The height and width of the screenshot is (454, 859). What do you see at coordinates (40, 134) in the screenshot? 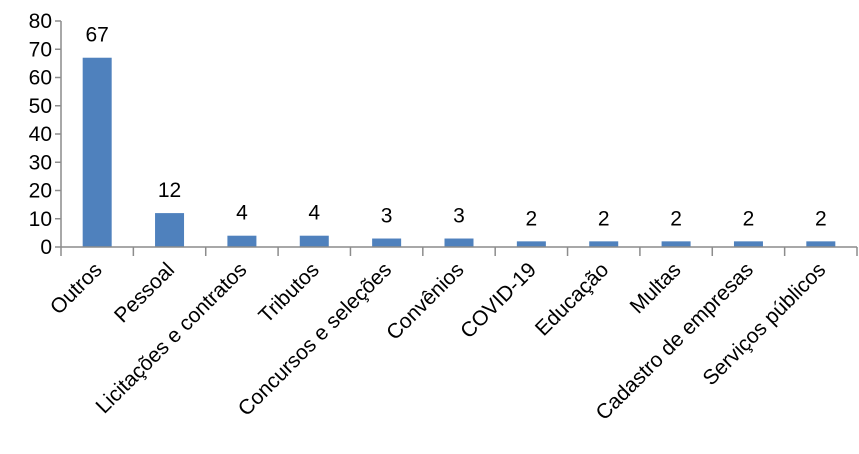
I see `y-tick-label: 40` at bounding box center [40, 134].